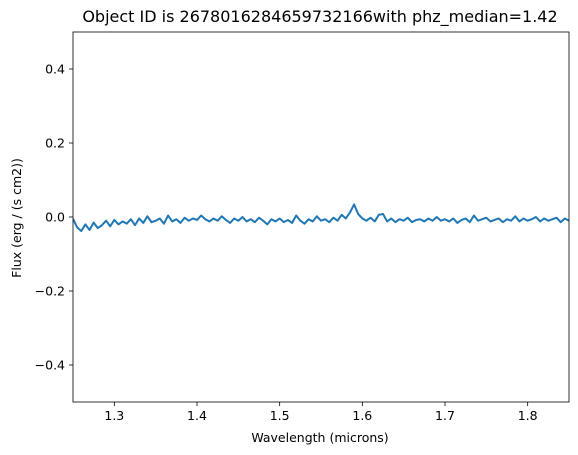 Image resolution: width=578 pixels, height=455 pixels. Describe the element at coordinates (50, 365) in the screenshot. I see `y-tick-label: −0.4` at that location.